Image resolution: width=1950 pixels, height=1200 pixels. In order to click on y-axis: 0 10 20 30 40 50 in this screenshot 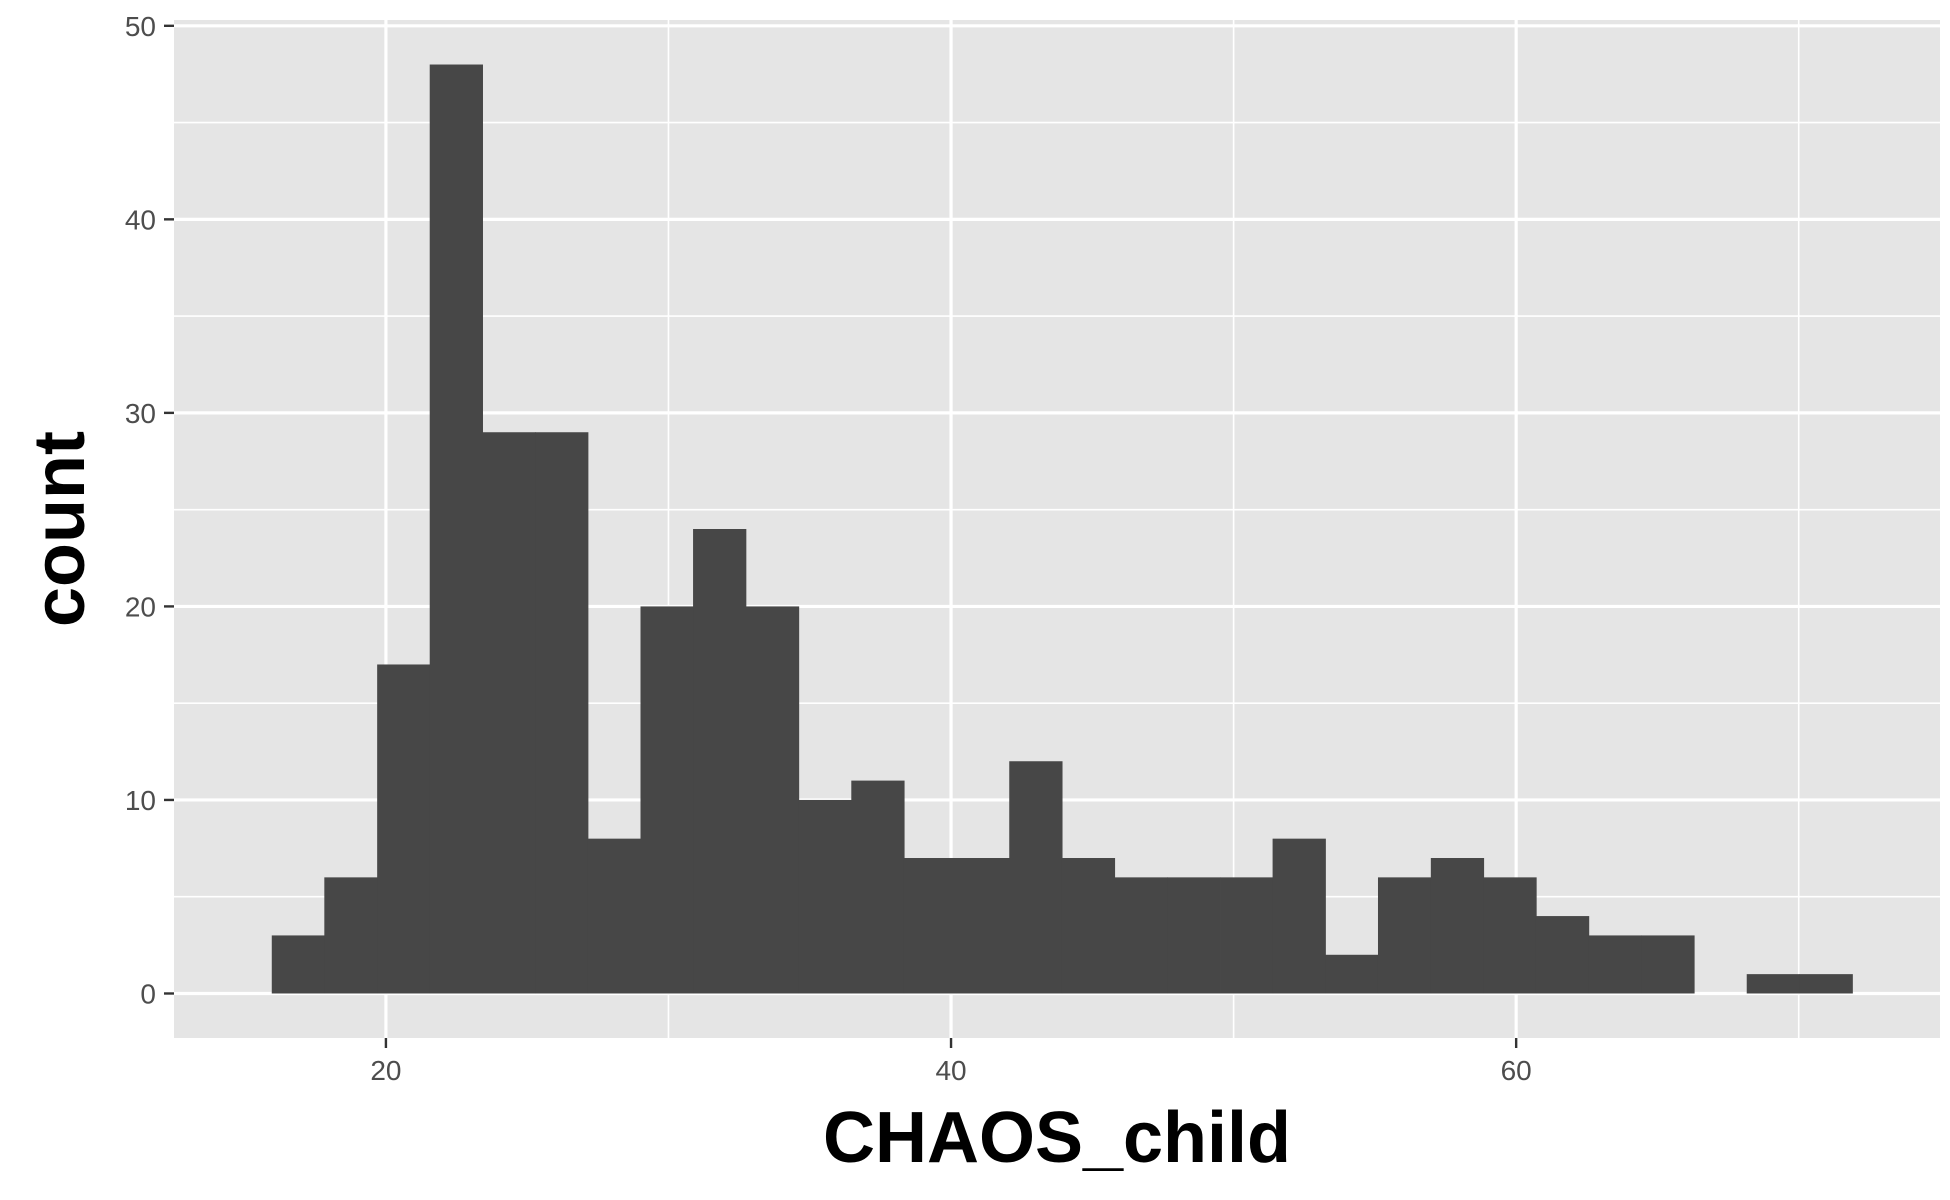, I will do `click(149, 510)`.